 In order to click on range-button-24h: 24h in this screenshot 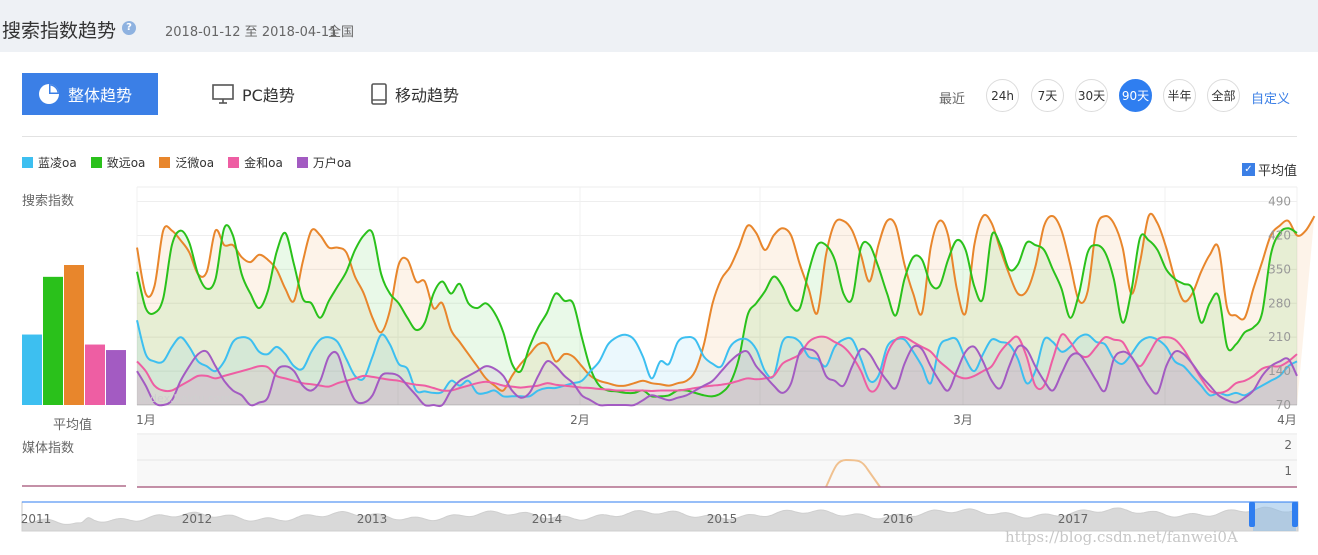, I will do `click(1002, 95)`.